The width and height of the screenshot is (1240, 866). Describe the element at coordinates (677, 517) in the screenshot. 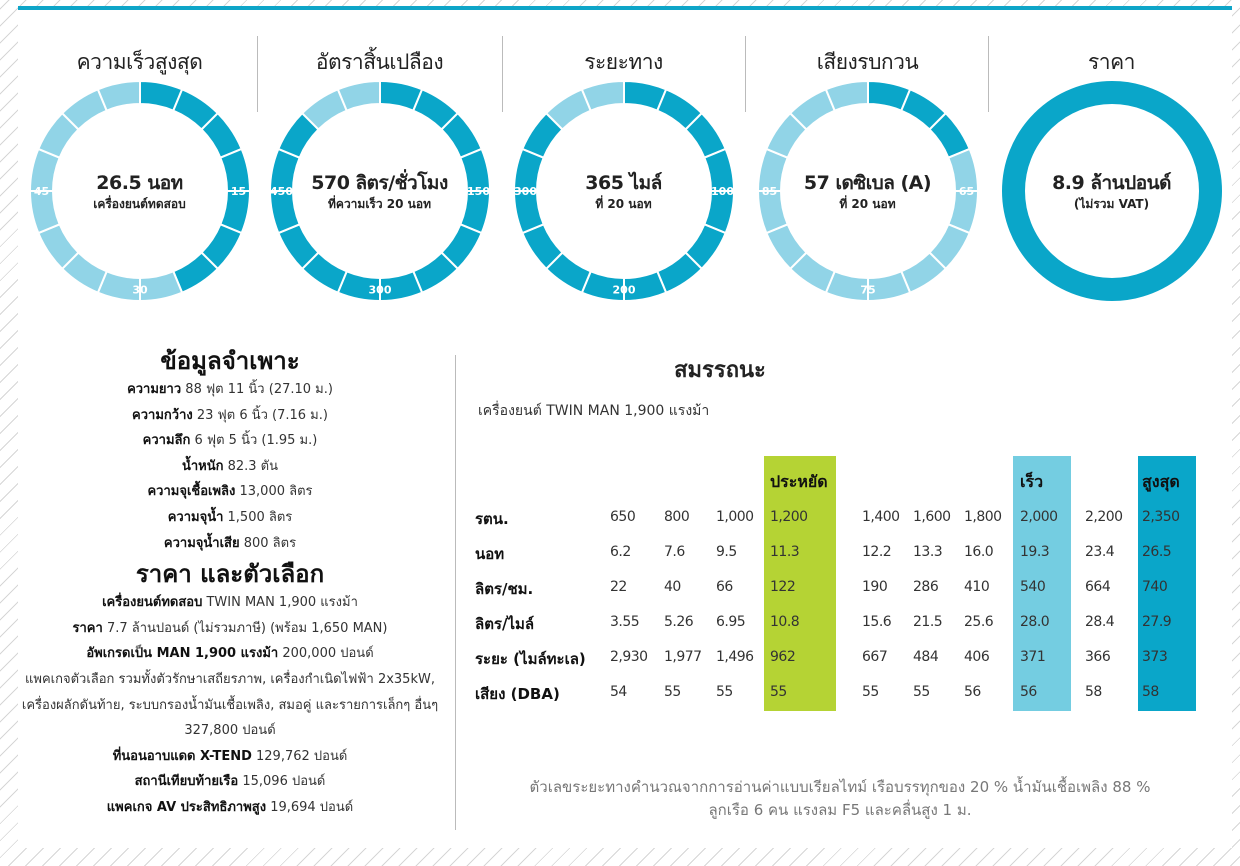

I see `table-cell: 800` at that location.